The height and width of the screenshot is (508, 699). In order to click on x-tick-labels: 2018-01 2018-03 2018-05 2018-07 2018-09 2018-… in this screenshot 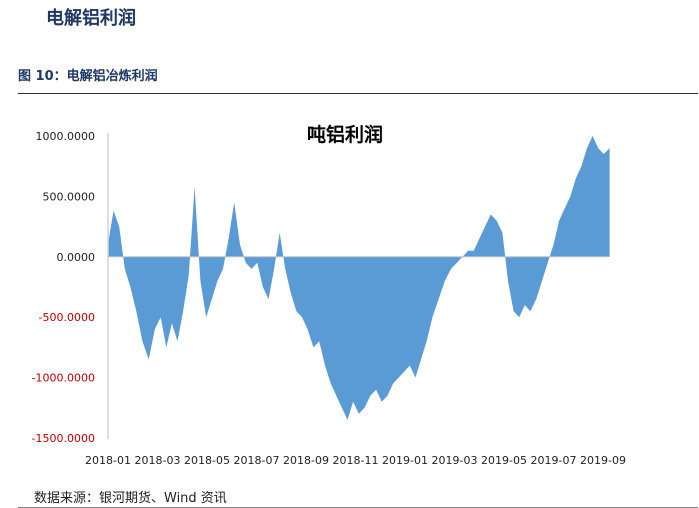, I will do `click(355, 460)`.